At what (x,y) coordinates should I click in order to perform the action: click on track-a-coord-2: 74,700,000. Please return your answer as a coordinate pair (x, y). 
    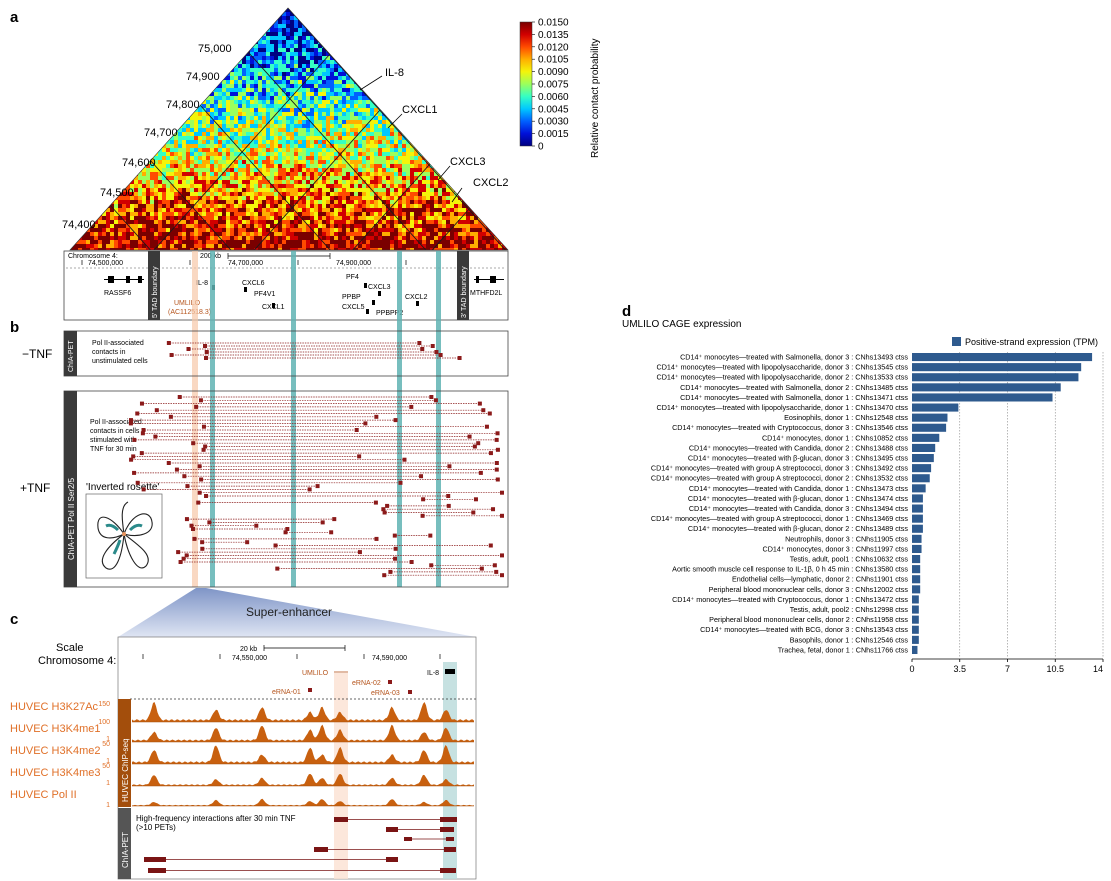
    Looking at the image, I should click on (245, 263).